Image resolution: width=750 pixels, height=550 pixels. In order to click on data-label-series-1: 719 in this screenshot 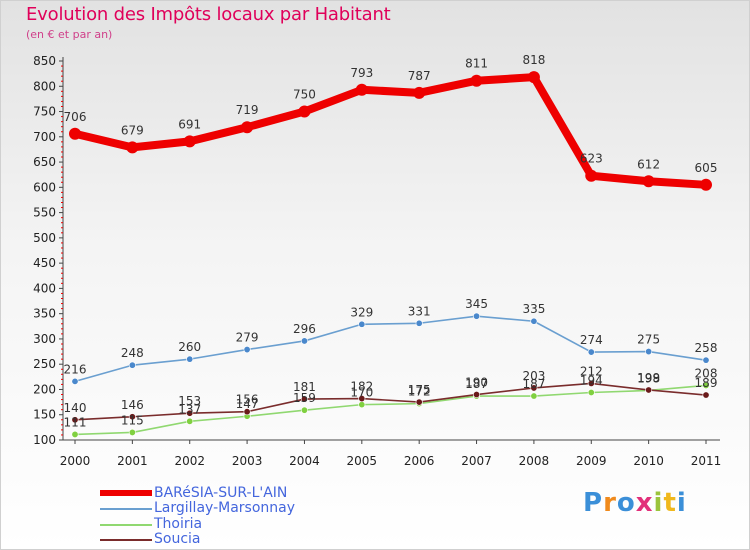, I will do `click(247, 110)`.